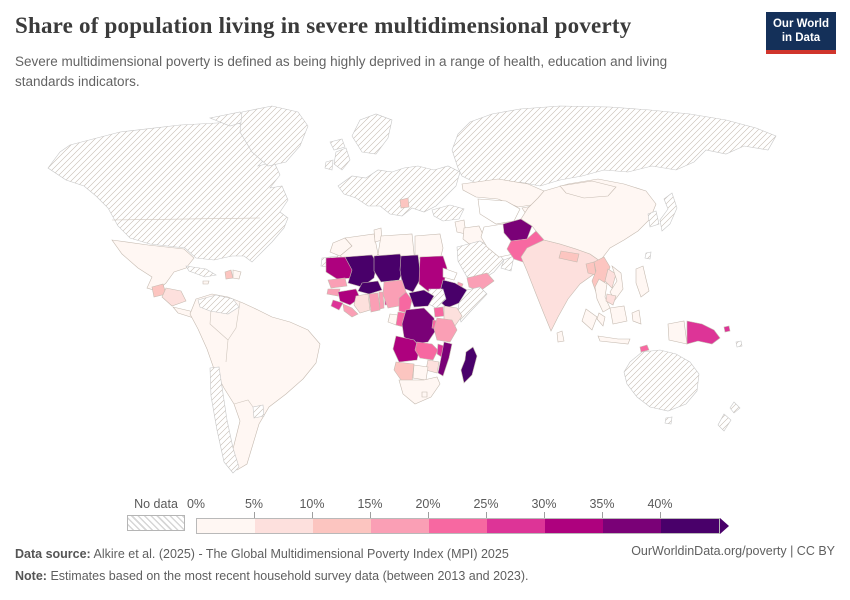 Image resolution: width=850 pixels, height=600 pixels. Describe the element at coordinates (461, 507) in the screenshot. I see `legend-ticks: 0% 5% 10% 15% 20% 25% 30% 35% 40%` at that location.